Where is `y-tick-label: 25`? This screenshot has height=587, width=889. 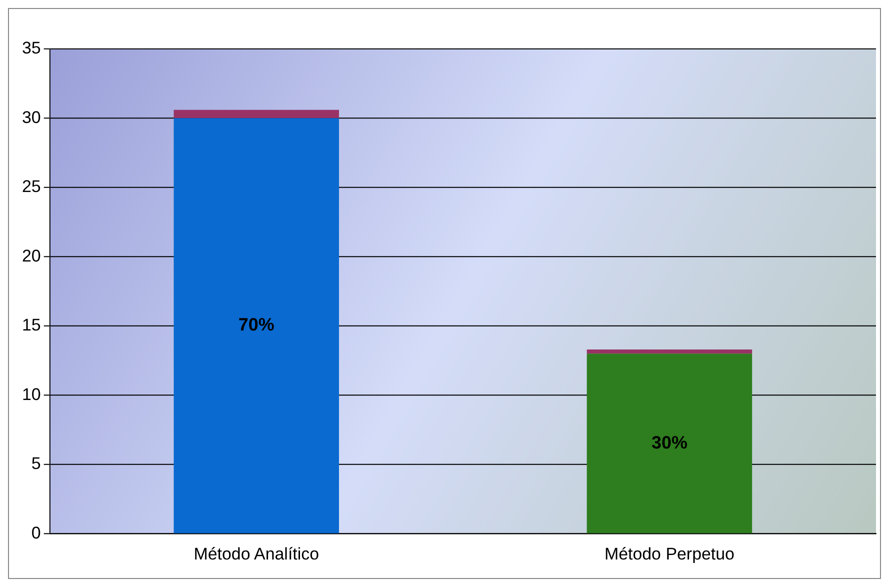
y-tick-label: 25 is located at coordinates (31, 186).